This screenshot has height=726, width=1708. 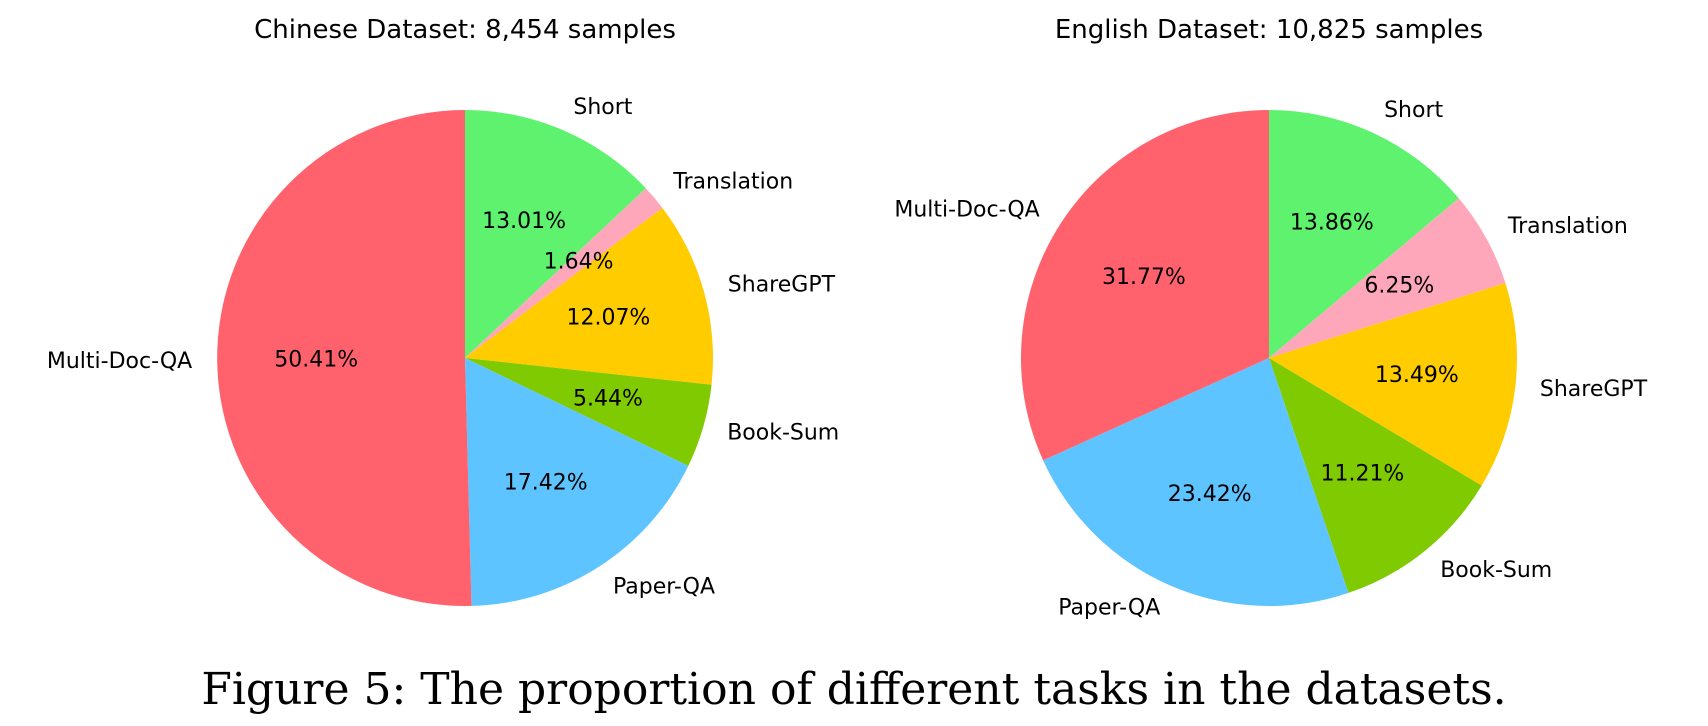 I want to click on pie-slice-chinese-paper-qa, so click(x=577, y=482).